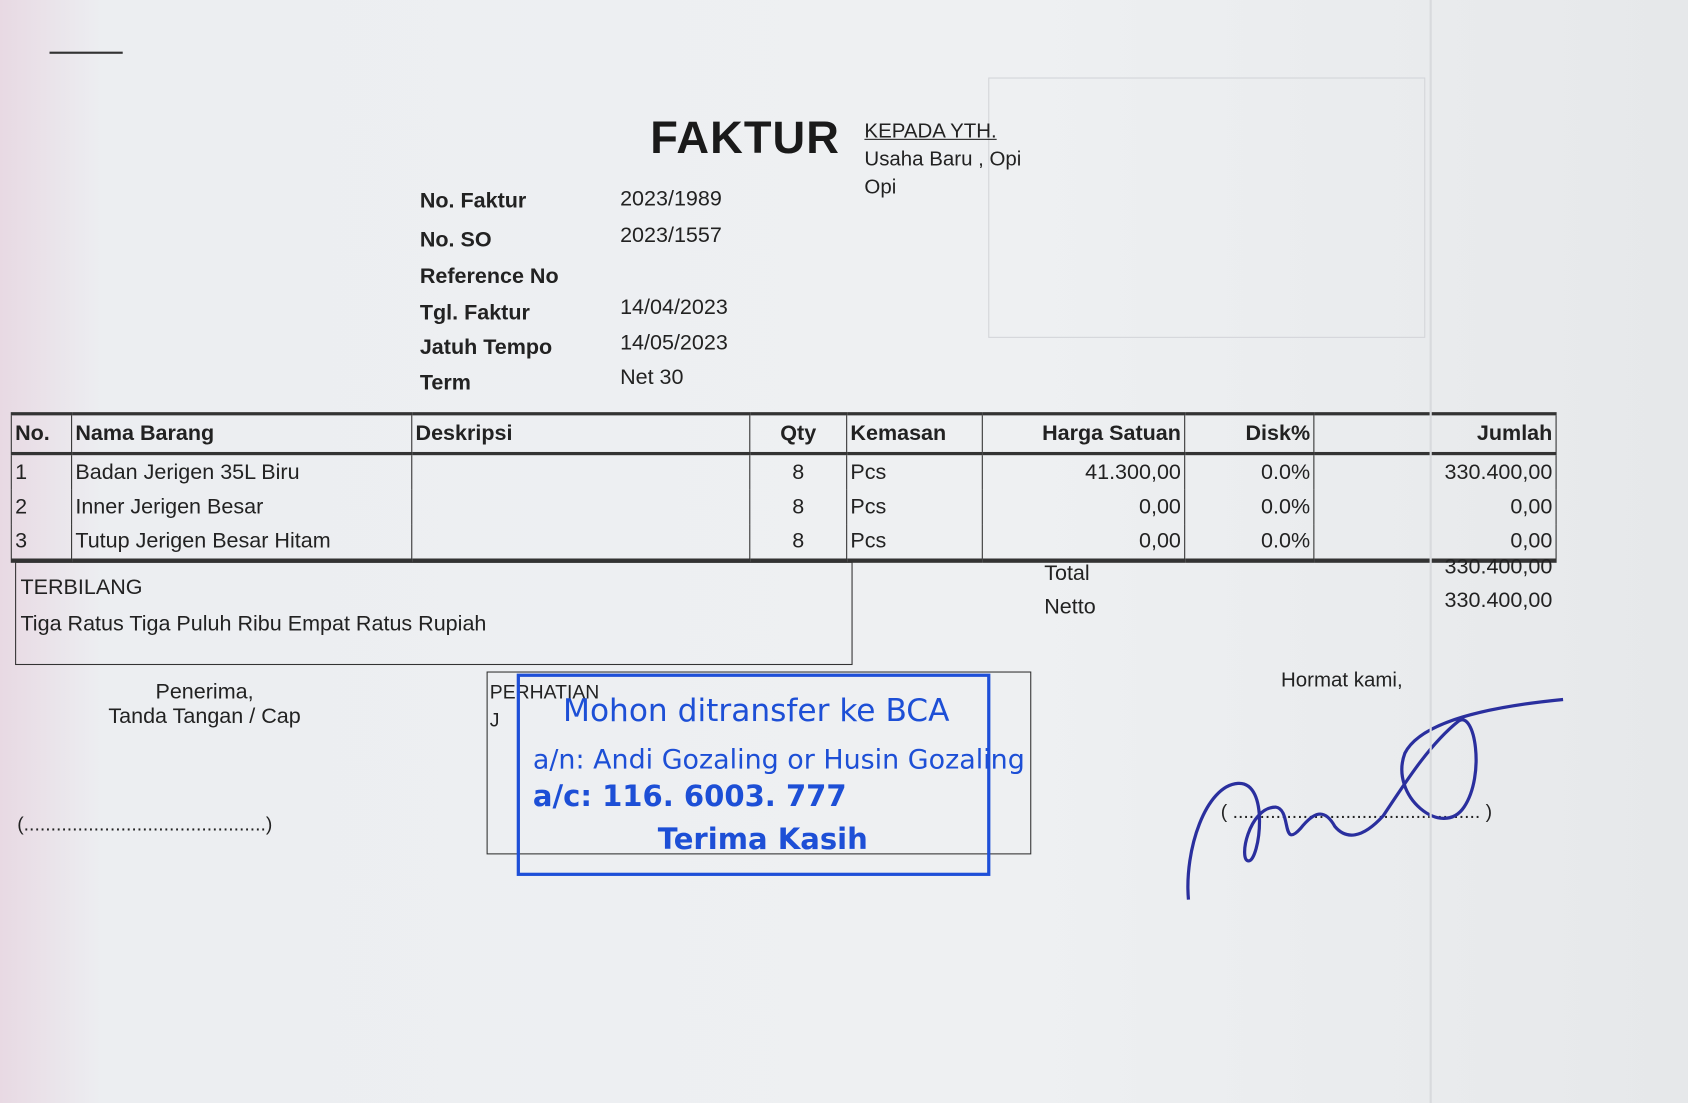  I want to click on header-jumlah: Jumlah, so click(1435, 434).